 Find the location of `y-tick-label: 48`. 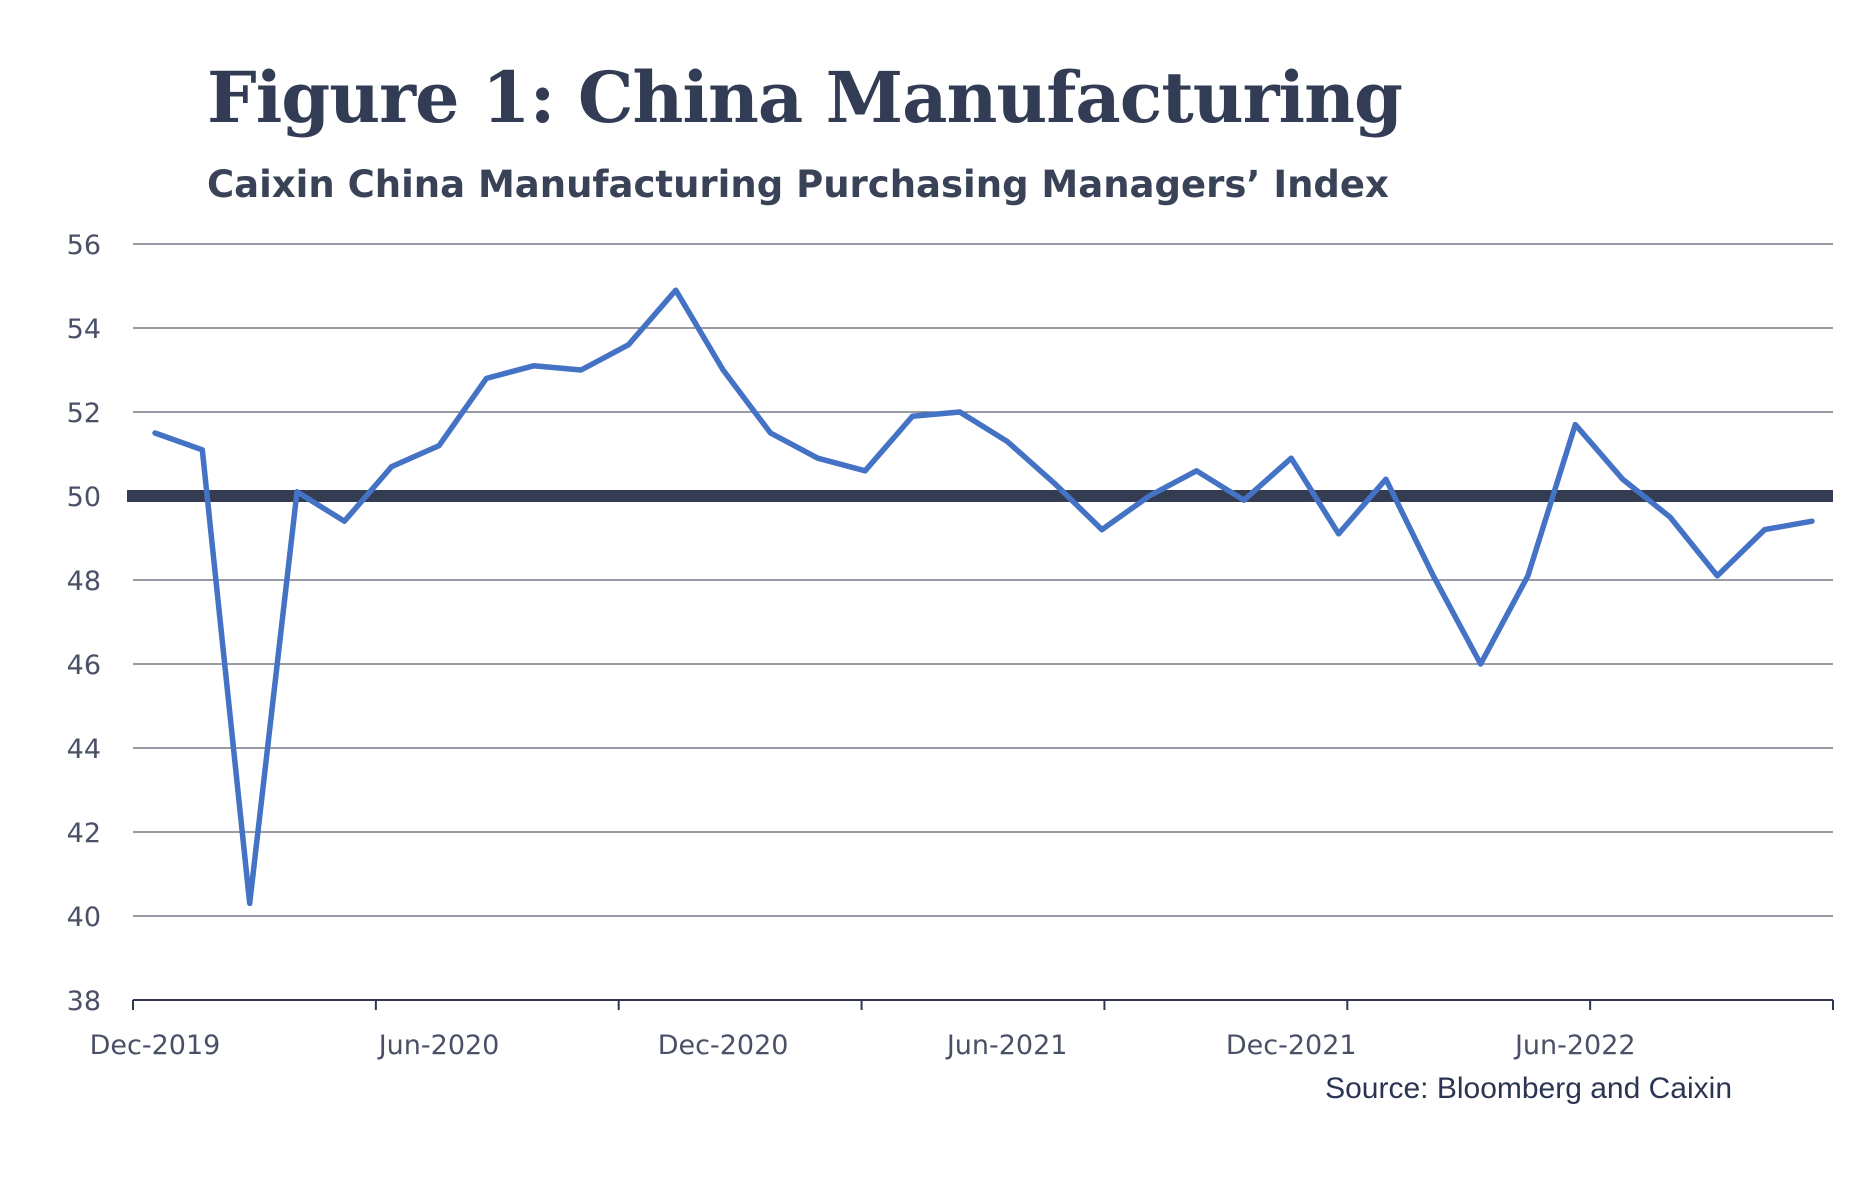

y-tick-label: 48 is located at coordinates (84, 581).